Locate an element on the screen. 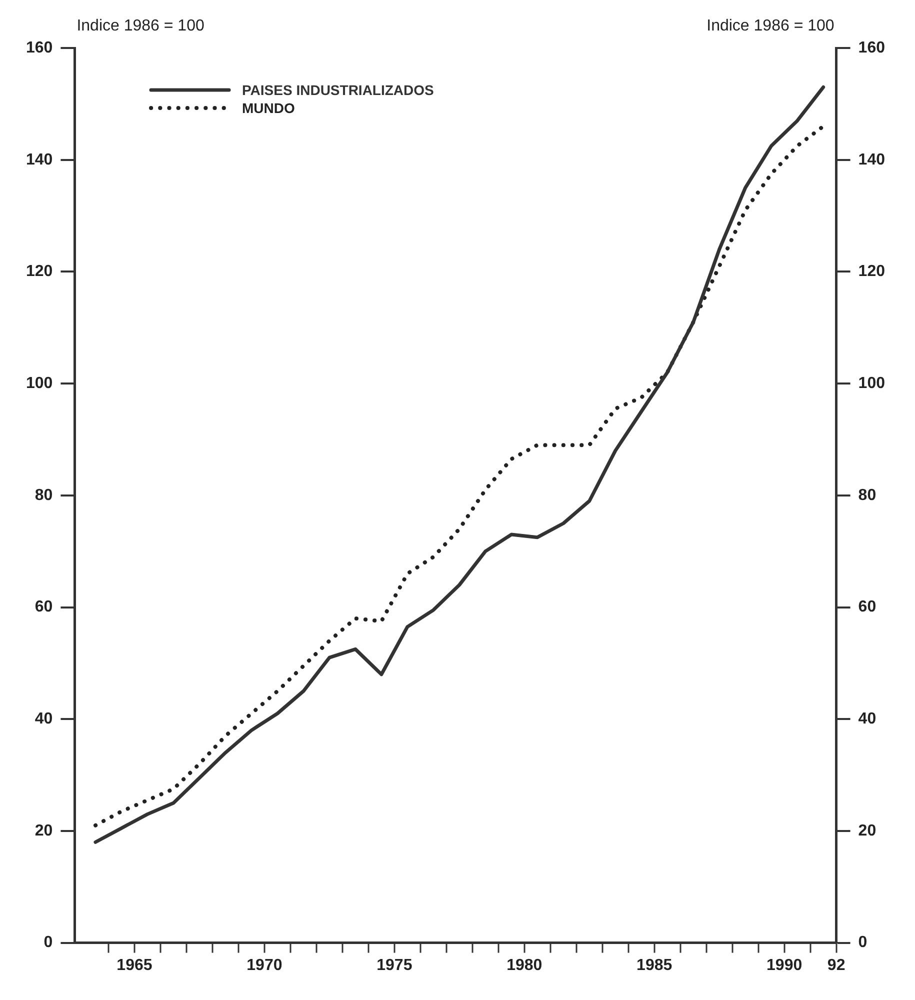 The height and width of the screenshot is (1000, 915). y2-tick-label: 0 is located at coordinates (863, 943).